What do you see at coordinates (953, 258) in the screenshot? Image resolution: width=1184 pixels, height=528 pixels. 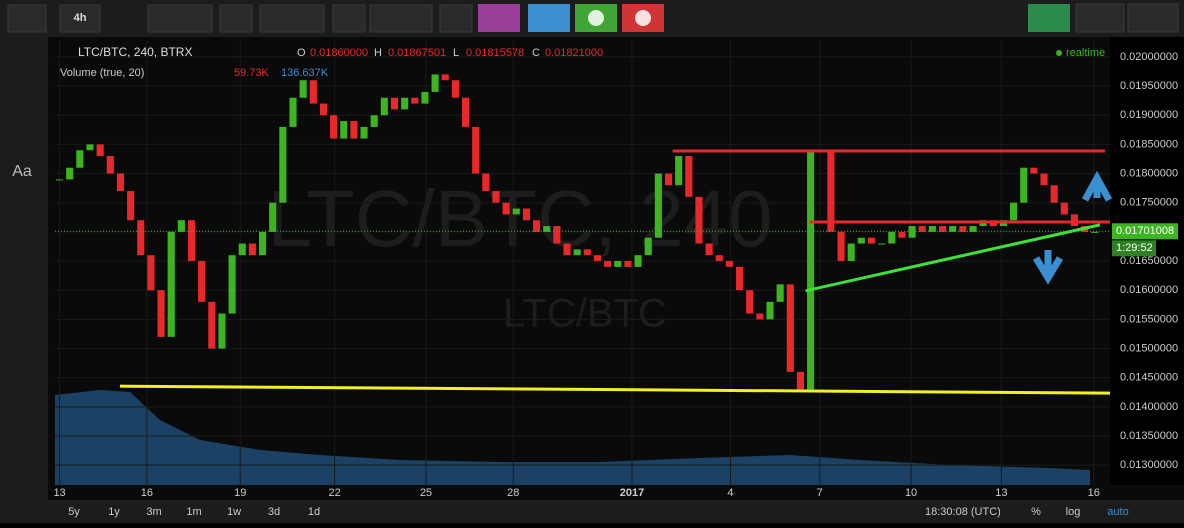 I see `trend-line` at bounding box center [953, 258].